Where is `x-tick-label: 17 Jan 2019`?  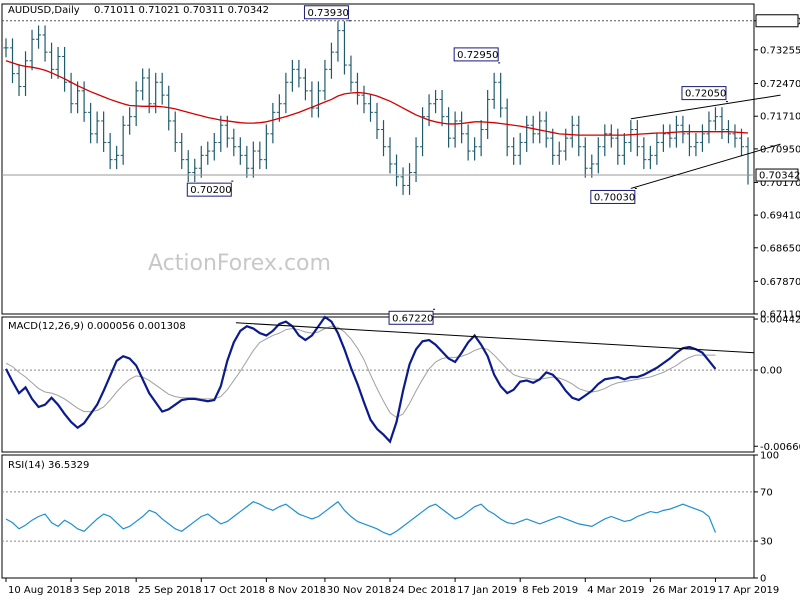 x-tick-label: 17 Jan 2019 is located at coordinates (487, 590).